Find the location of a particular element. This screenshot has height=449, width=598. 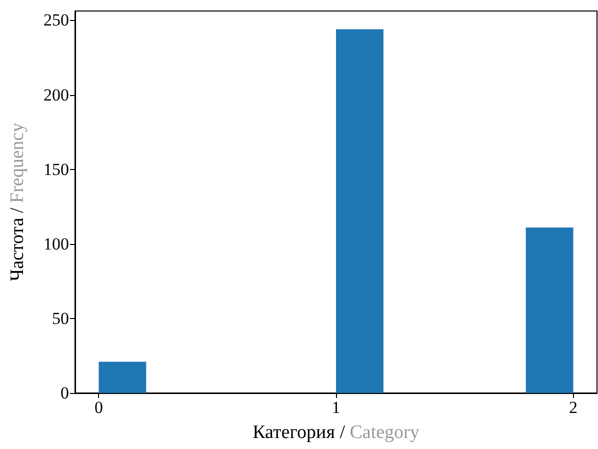

y-tick-label: 150 is located at coordinates (56, 169).